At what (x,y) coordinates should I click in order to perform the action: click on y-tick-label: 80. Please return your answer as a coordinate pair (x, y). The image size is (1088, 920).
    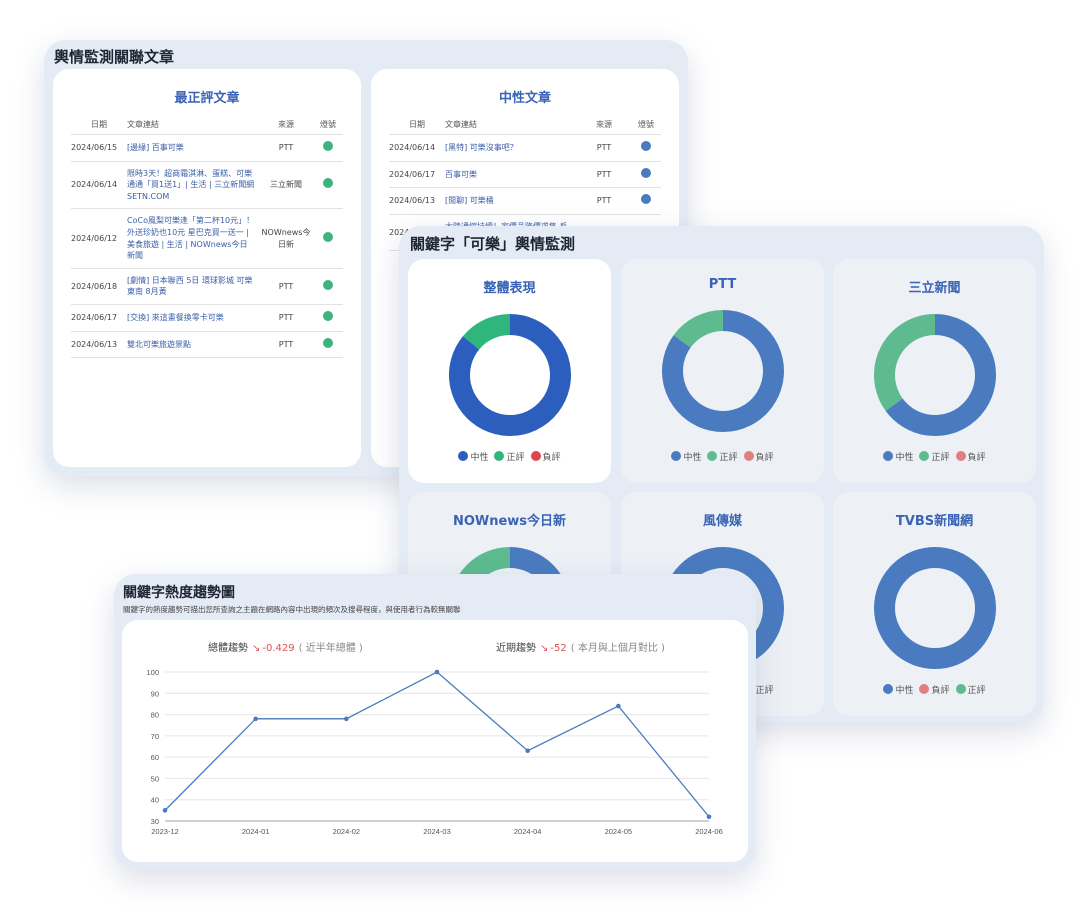
    Looking at the image, I should click on (155, 715).